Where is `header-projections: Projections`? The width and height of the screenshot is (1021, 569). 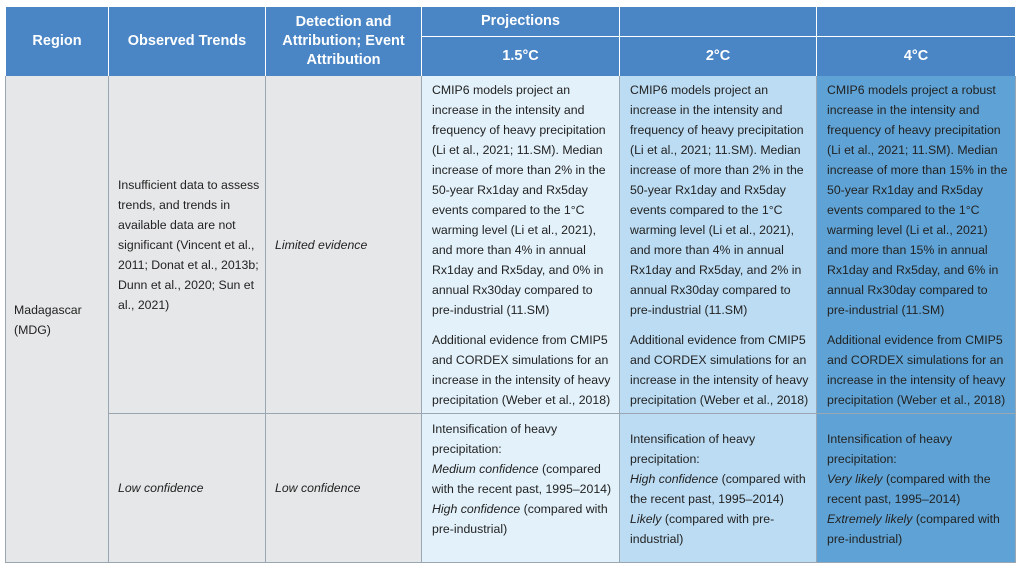 header-projections: Projections is located at coordinates (520, 21).